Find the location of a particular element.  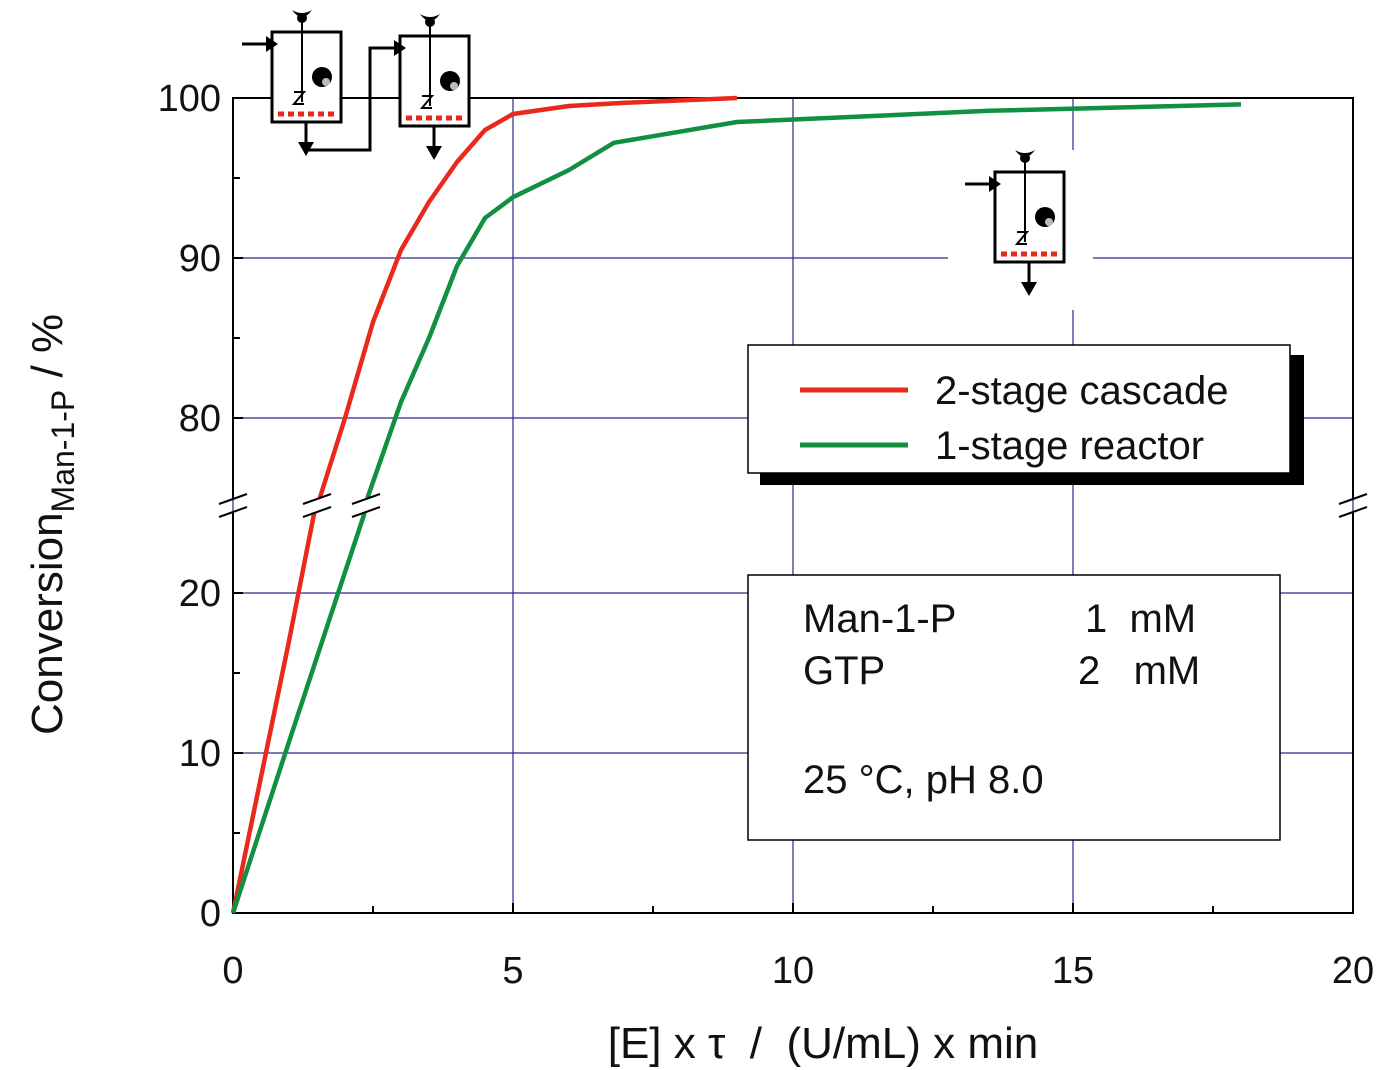

x-tick-label: 15 is located at coordinates (1073, 971).